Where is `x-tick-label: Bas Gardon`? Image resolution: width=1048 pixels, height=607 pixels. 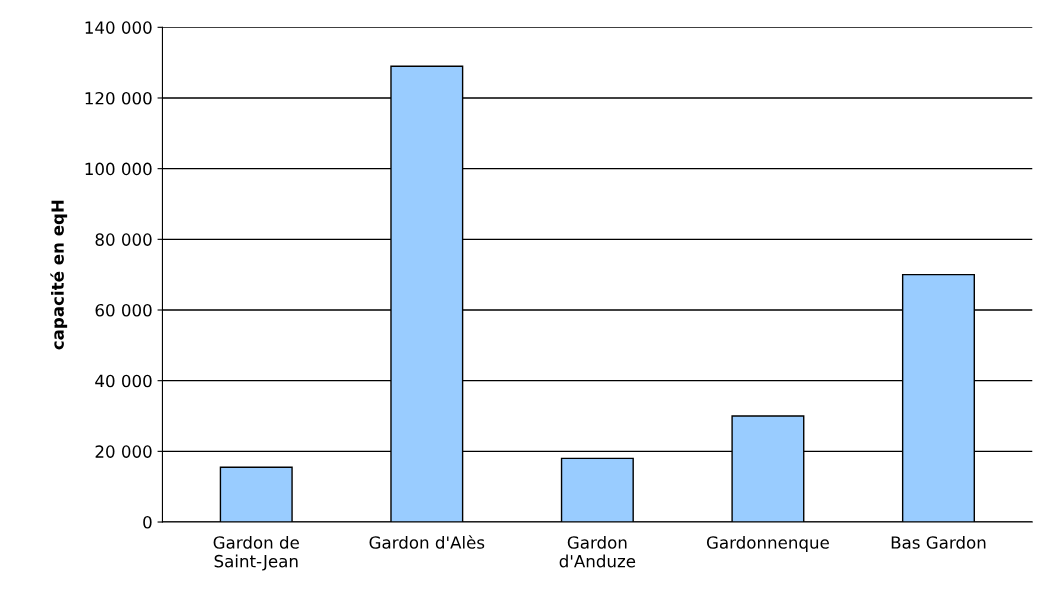 x-tick-label: Bas Gardon is located at coordinates (938, 542).